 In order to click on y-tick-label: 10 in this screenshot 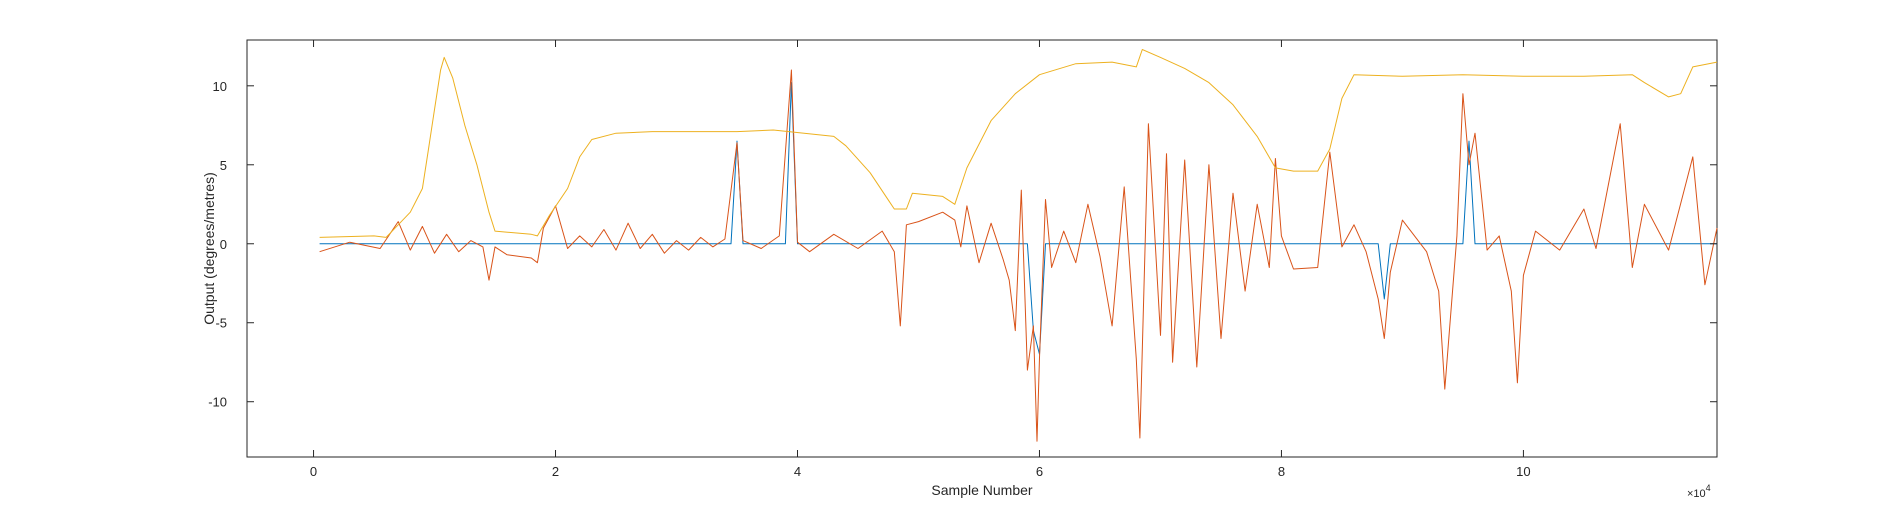, I will do `click(220, 86)`.